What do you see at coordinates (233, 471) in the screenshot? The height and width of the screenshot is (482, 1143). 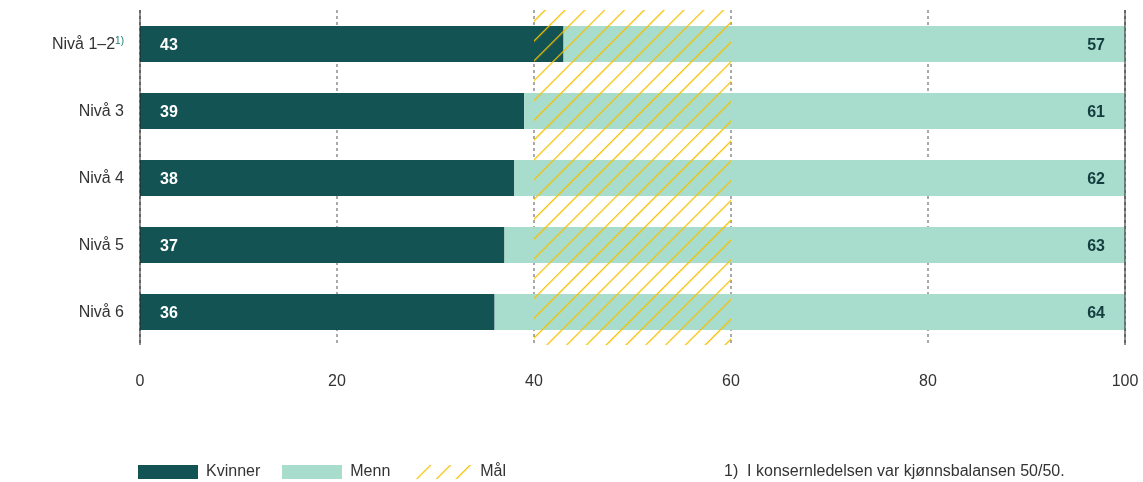 I see `legend-label: Kvinner` at bounding box center [233, 471].